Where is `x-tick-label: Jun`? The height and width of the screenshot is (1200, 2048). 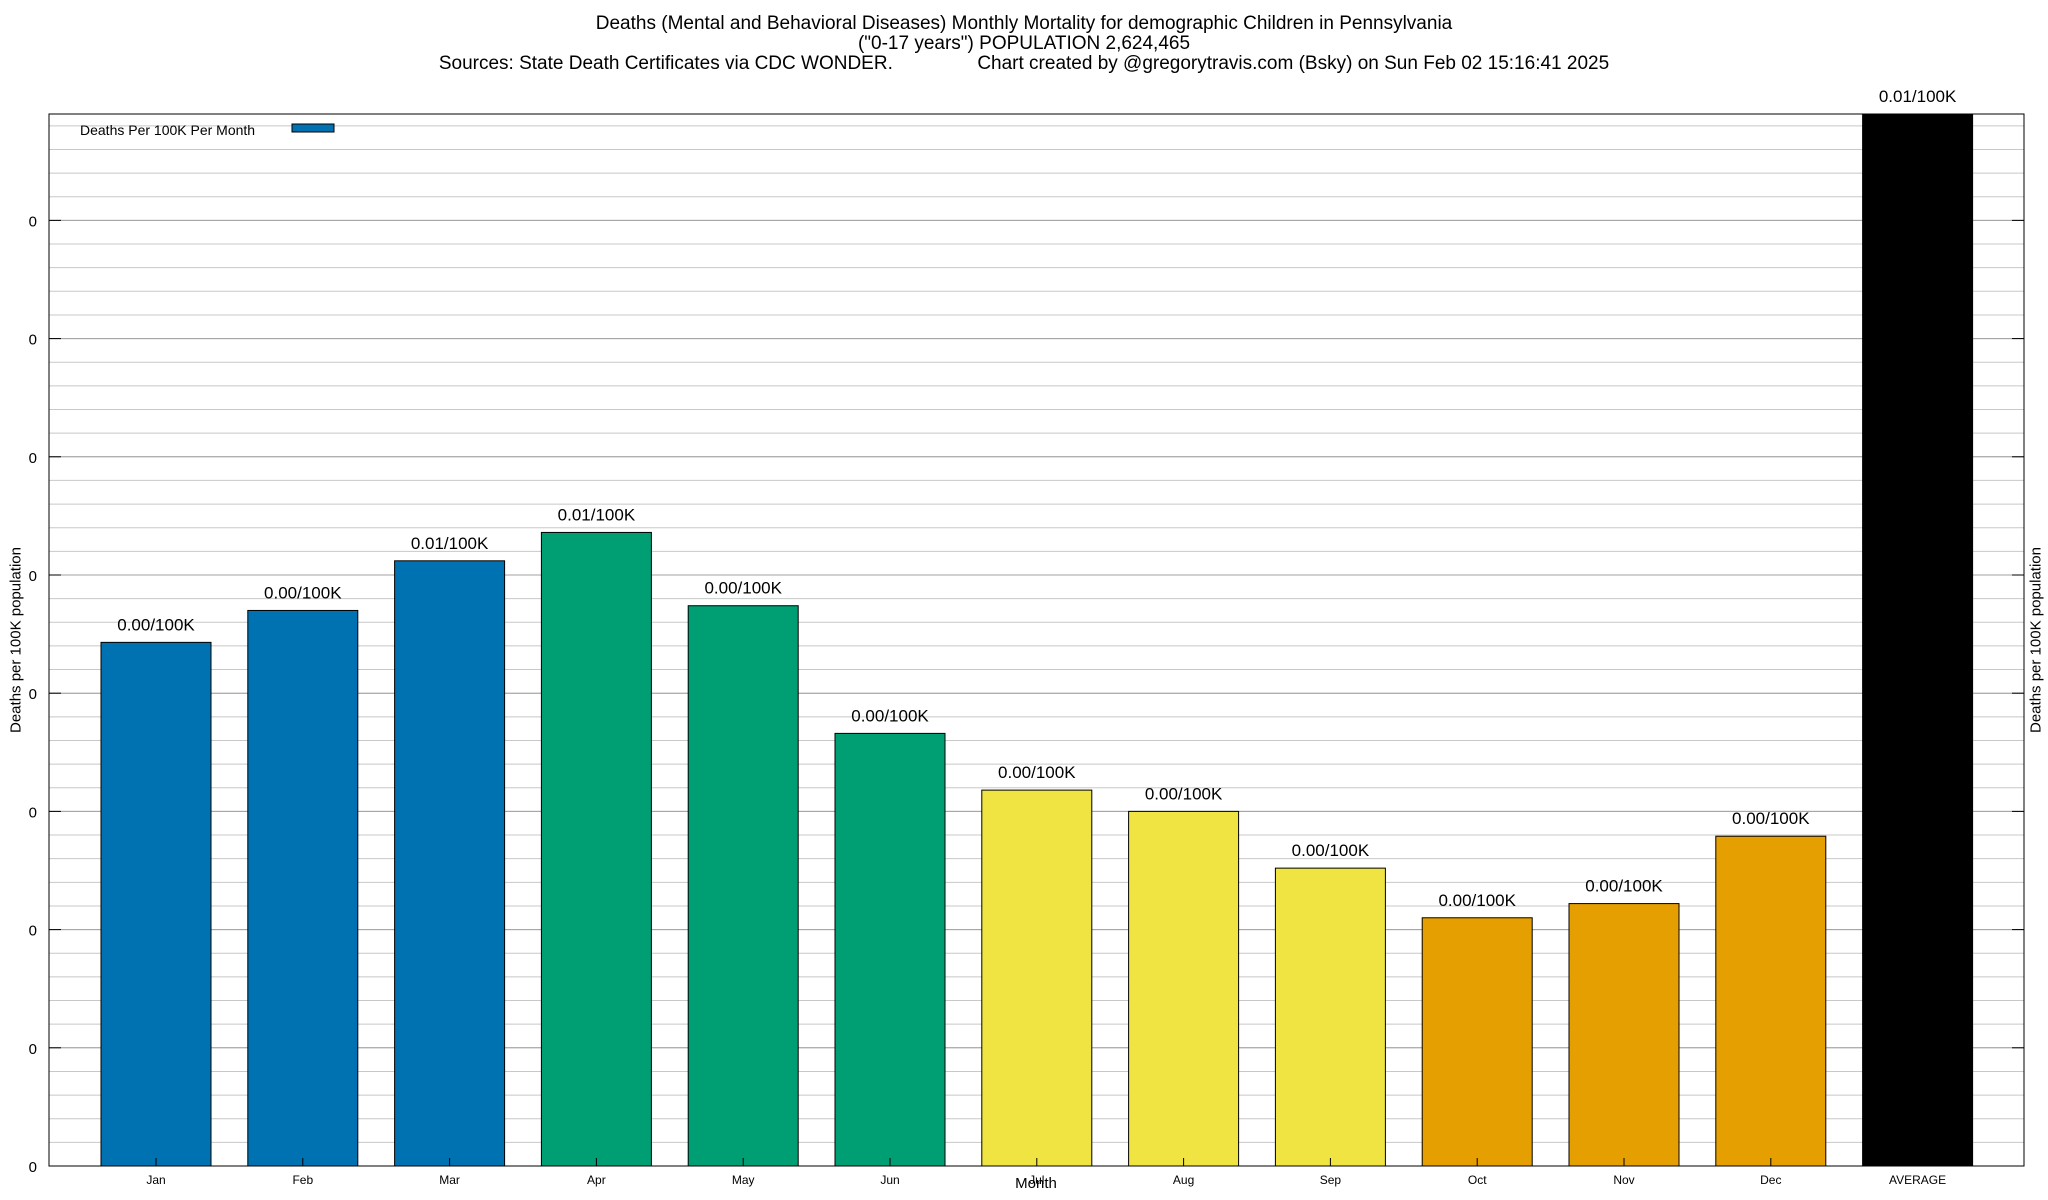
x-tick-label: Jun is located at coordinates (889, 1180).